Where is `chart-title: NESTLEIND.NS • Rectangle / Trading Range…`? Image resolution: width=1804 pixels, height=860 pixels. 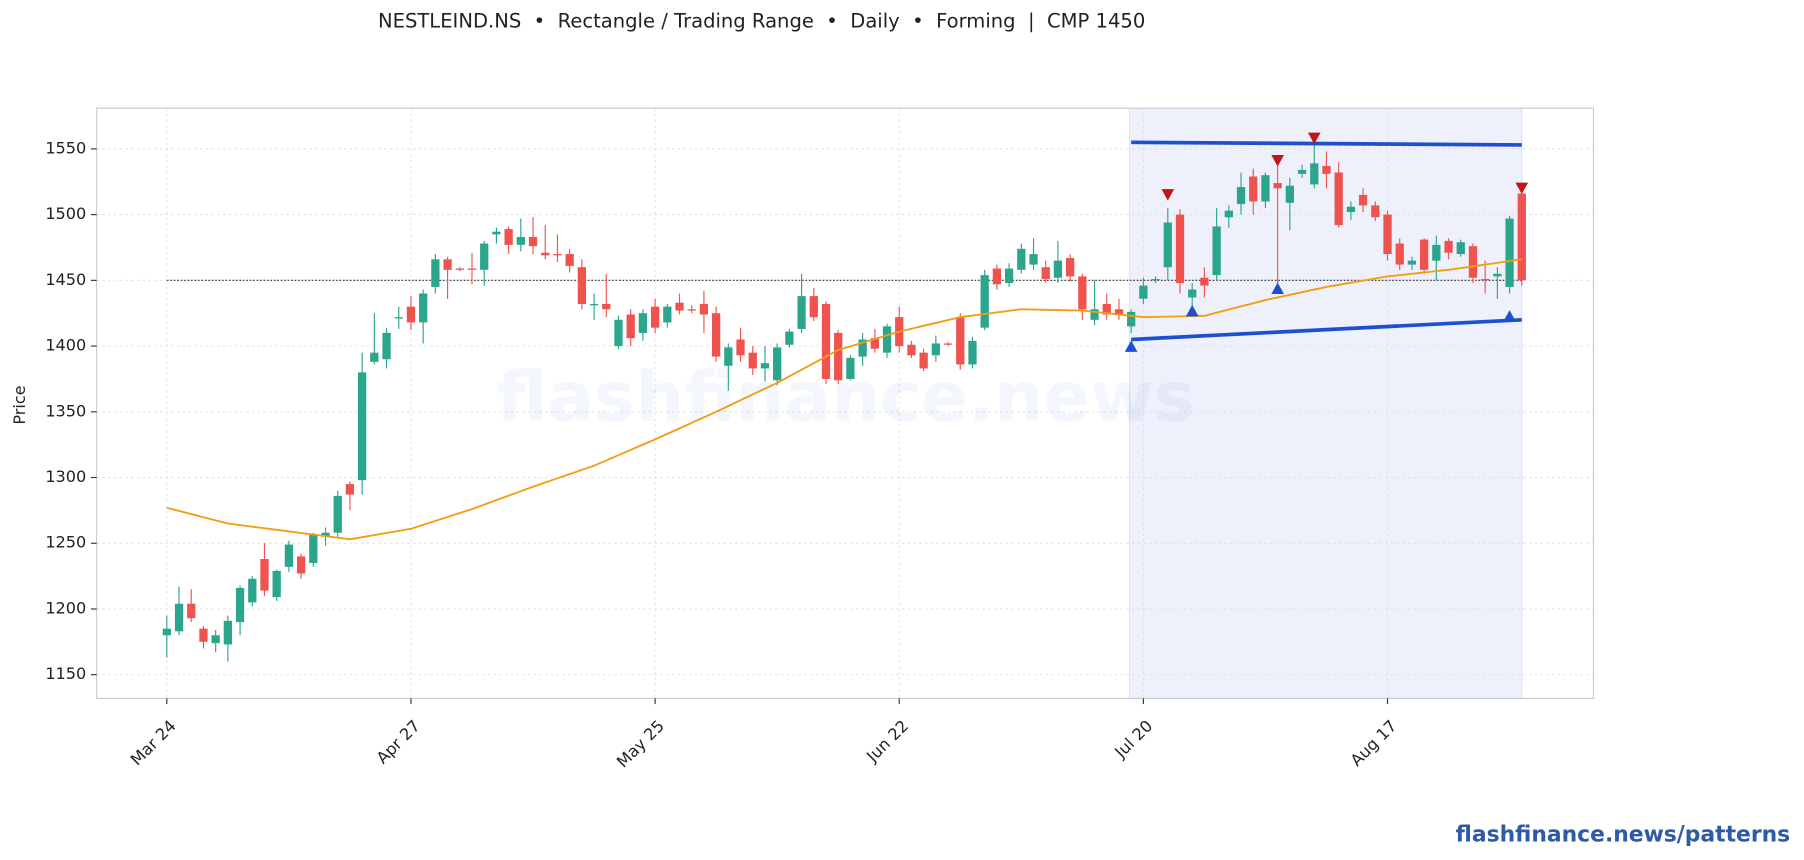 chart-title: NESTLEIND.NS • Rectangle / Trading Range… is located at coordinates (761, 20).